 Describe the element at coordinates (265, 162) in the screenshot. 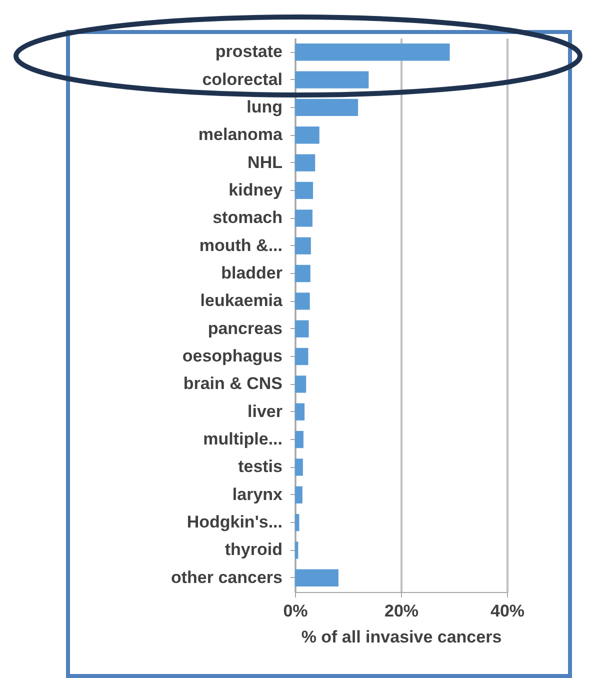

I see `y-tick-label: NHL` at that location.